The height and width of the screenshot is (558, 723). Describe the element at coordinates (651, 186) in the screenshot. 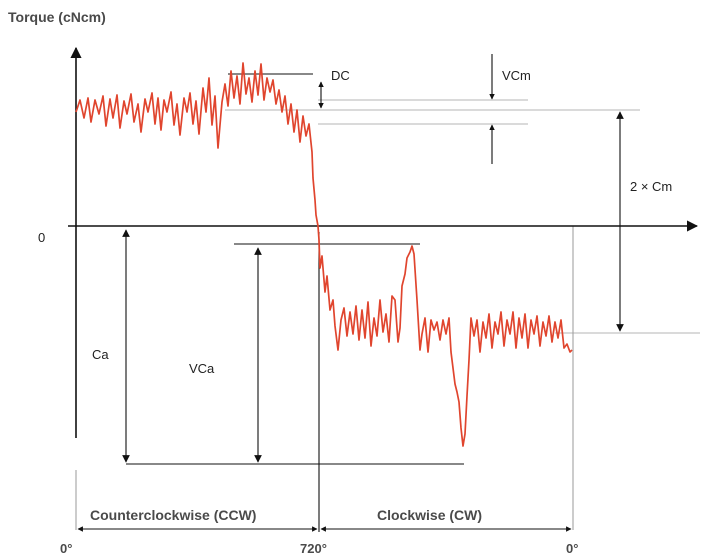

I see `two-cm-label: 2 × Cm` at that location.